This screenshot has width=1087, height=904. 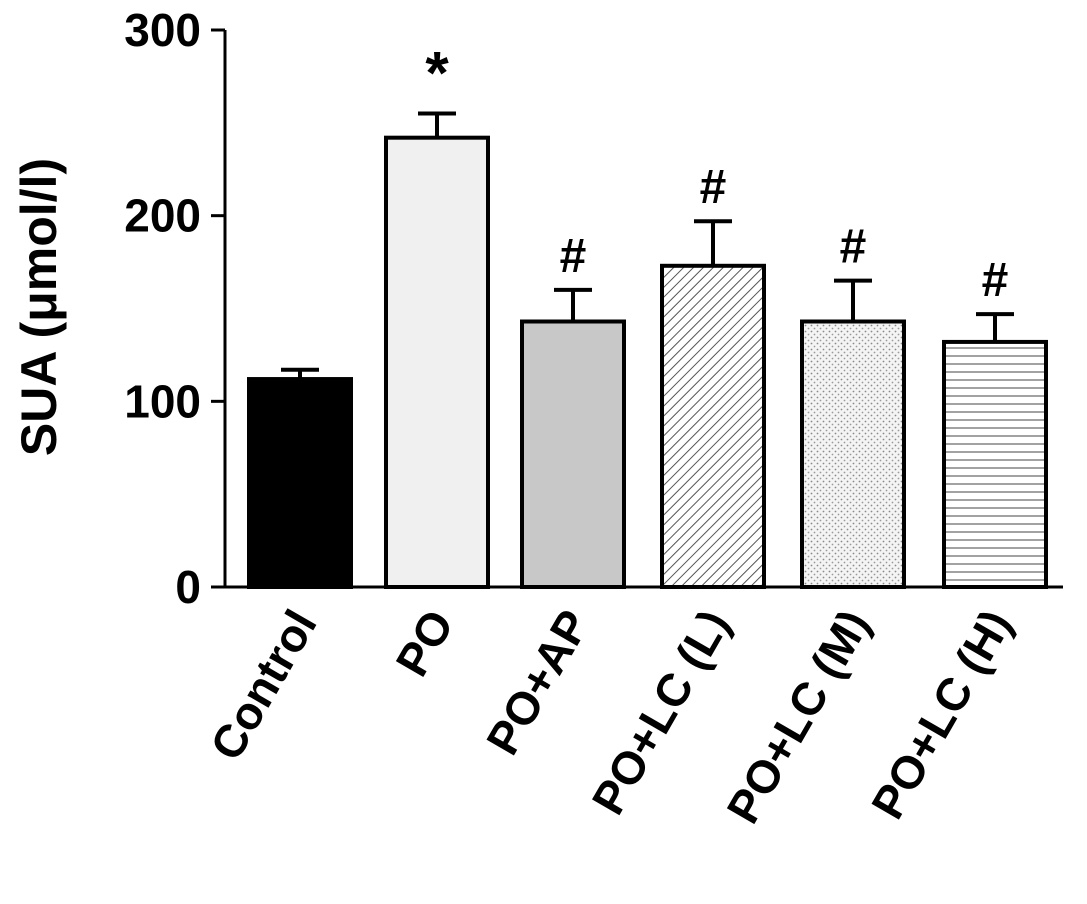 I want to click on y-axis-title: SUA (μmol/l), so click(x=39, y=307).